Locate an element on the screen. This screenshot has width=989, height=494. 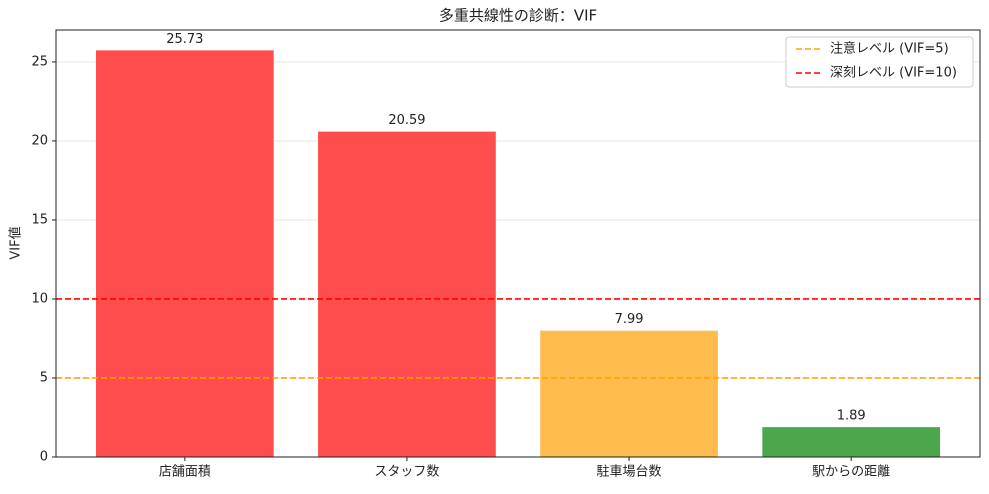
value-label: 25.73 is located at coordinates (184, 39).